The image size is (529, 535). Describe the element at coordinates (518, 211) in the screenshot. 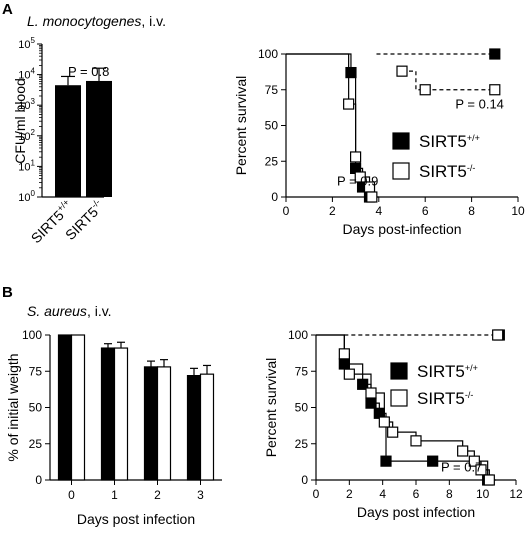

I see `x-tick-label: 10` at that location.